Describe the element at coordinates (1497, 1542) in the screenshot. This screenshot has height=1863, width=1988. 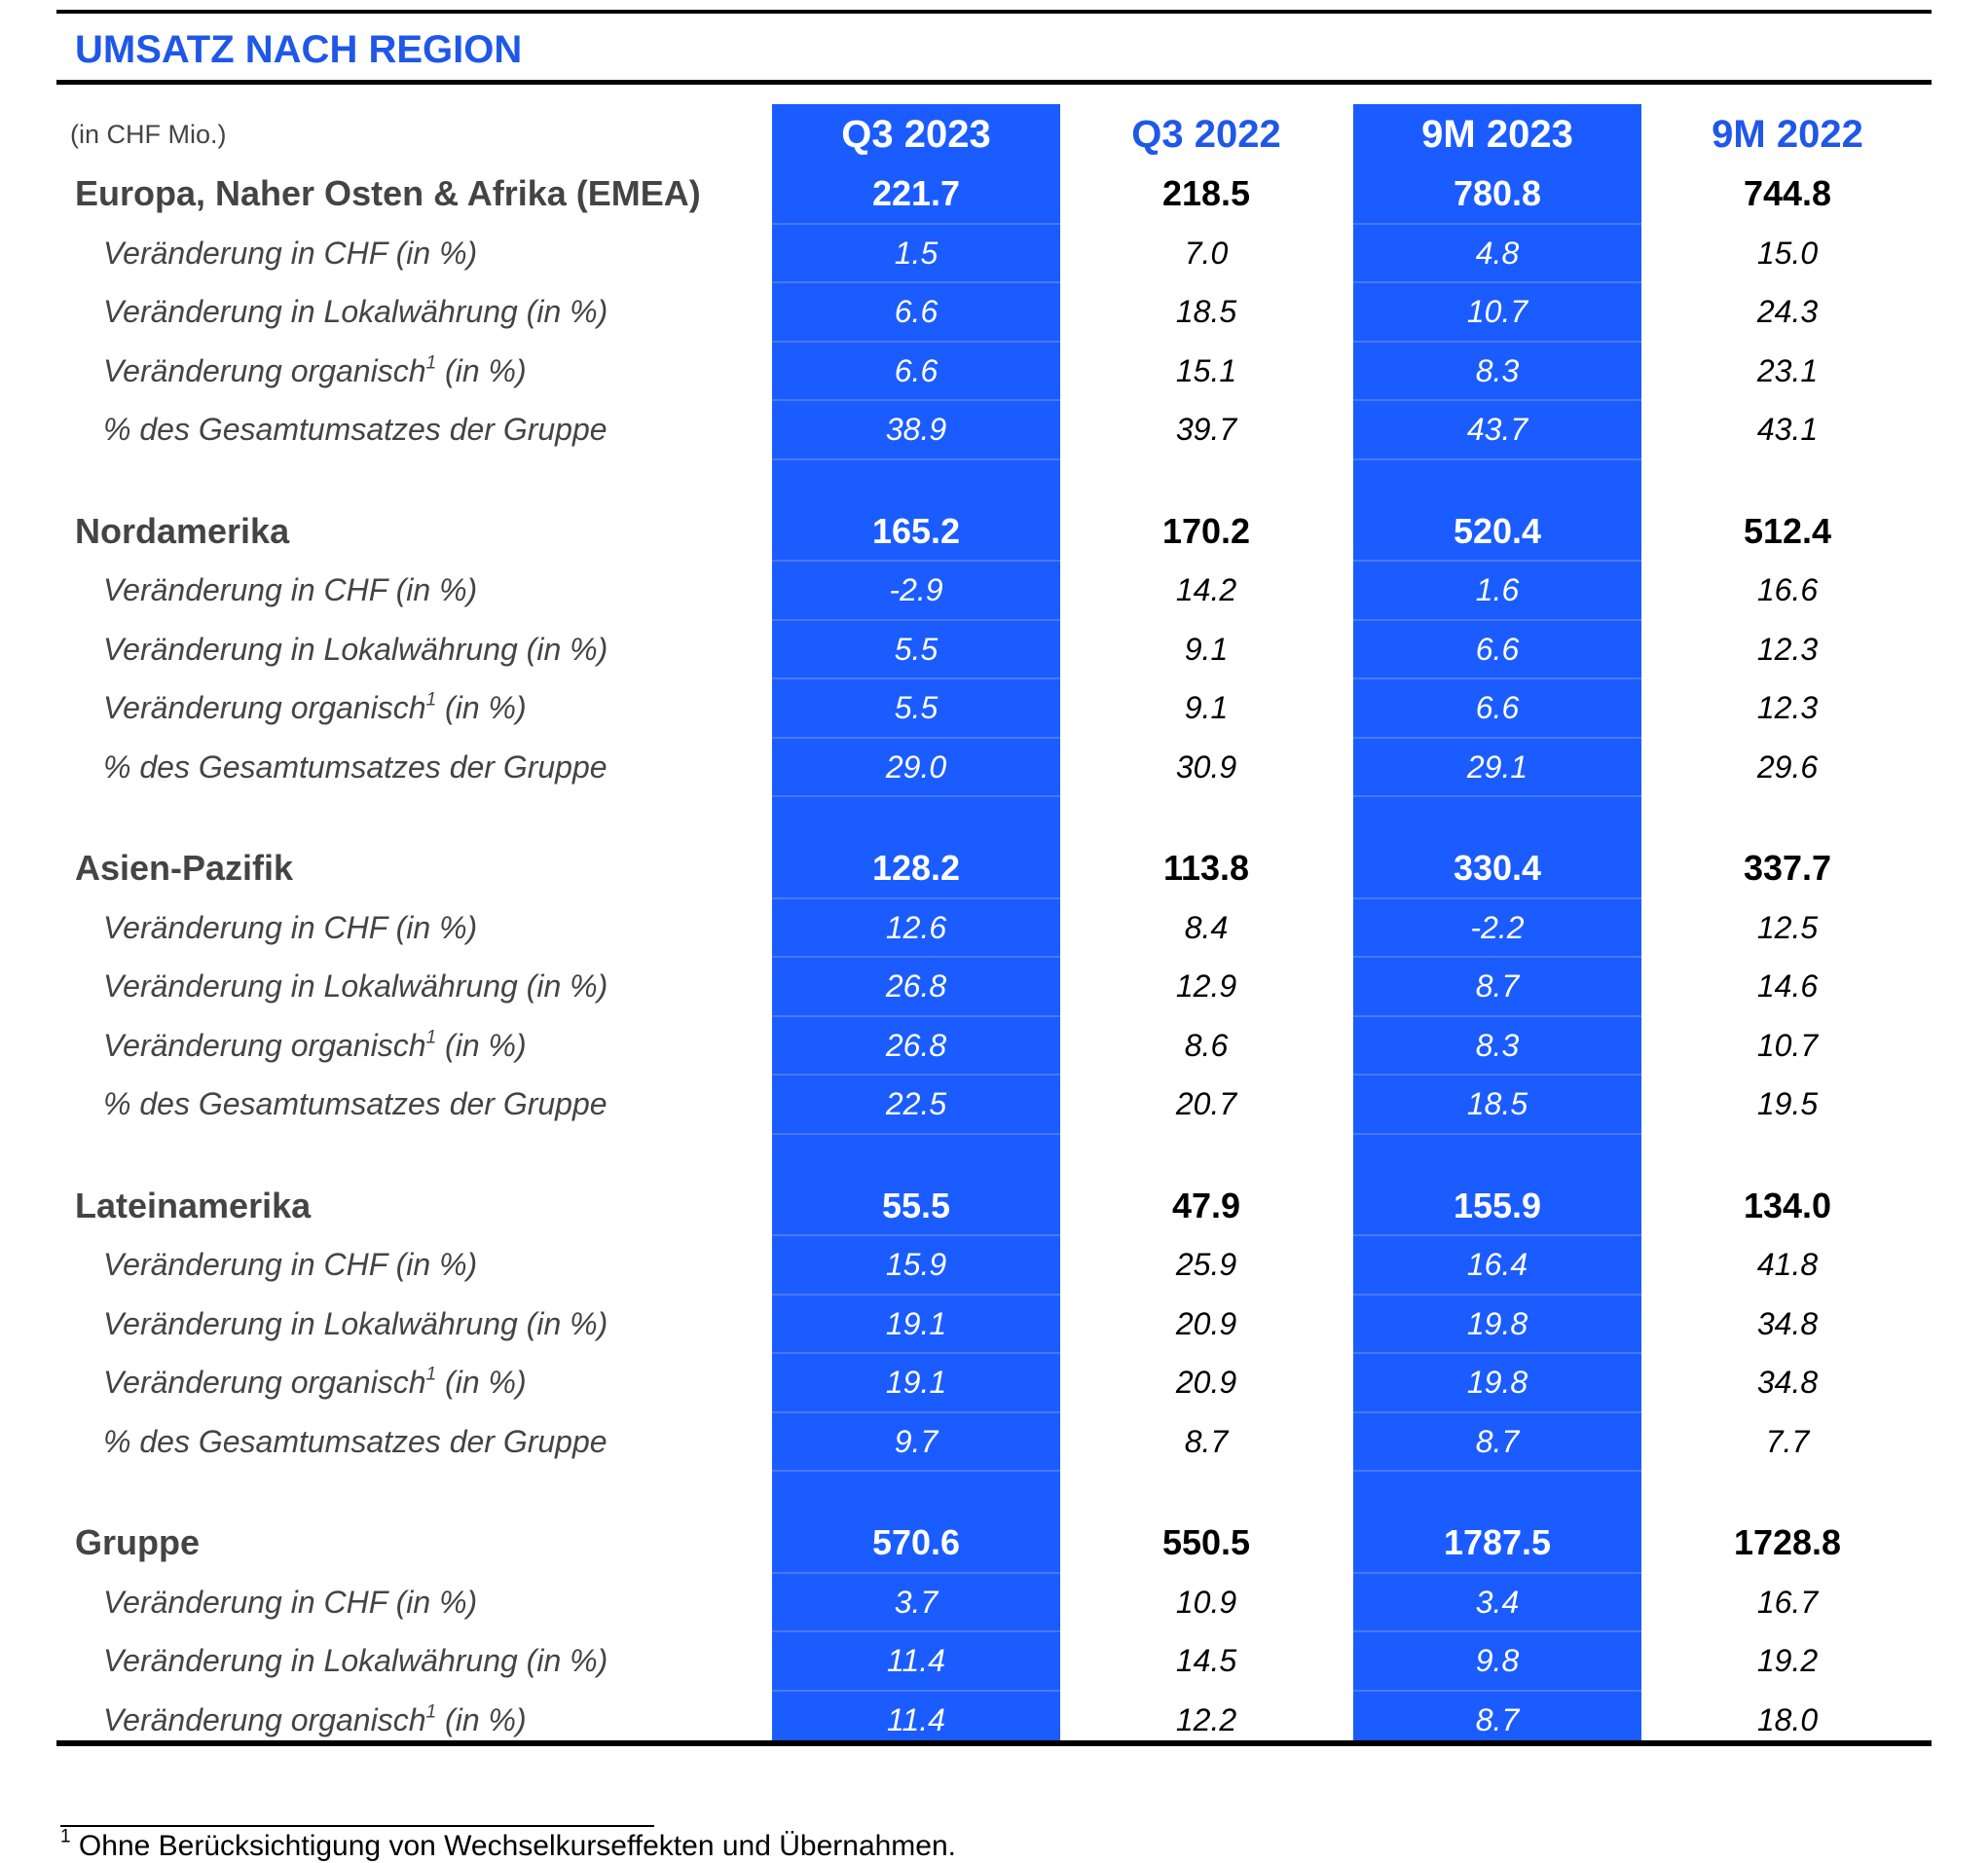
I see `region-value-cell: 1787.5` at that location.